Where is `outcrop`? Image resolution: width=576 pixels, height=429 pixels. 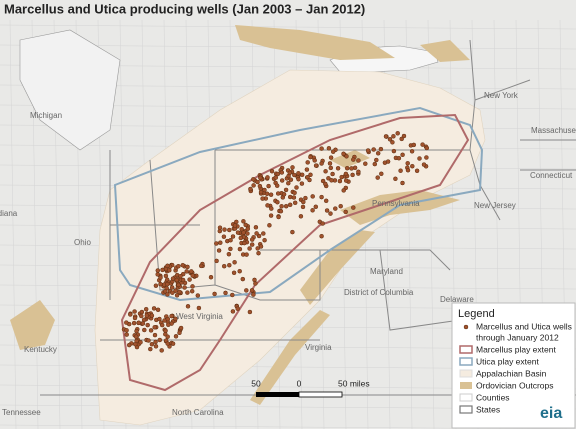
outcrop is located at coordinates (337, 267).